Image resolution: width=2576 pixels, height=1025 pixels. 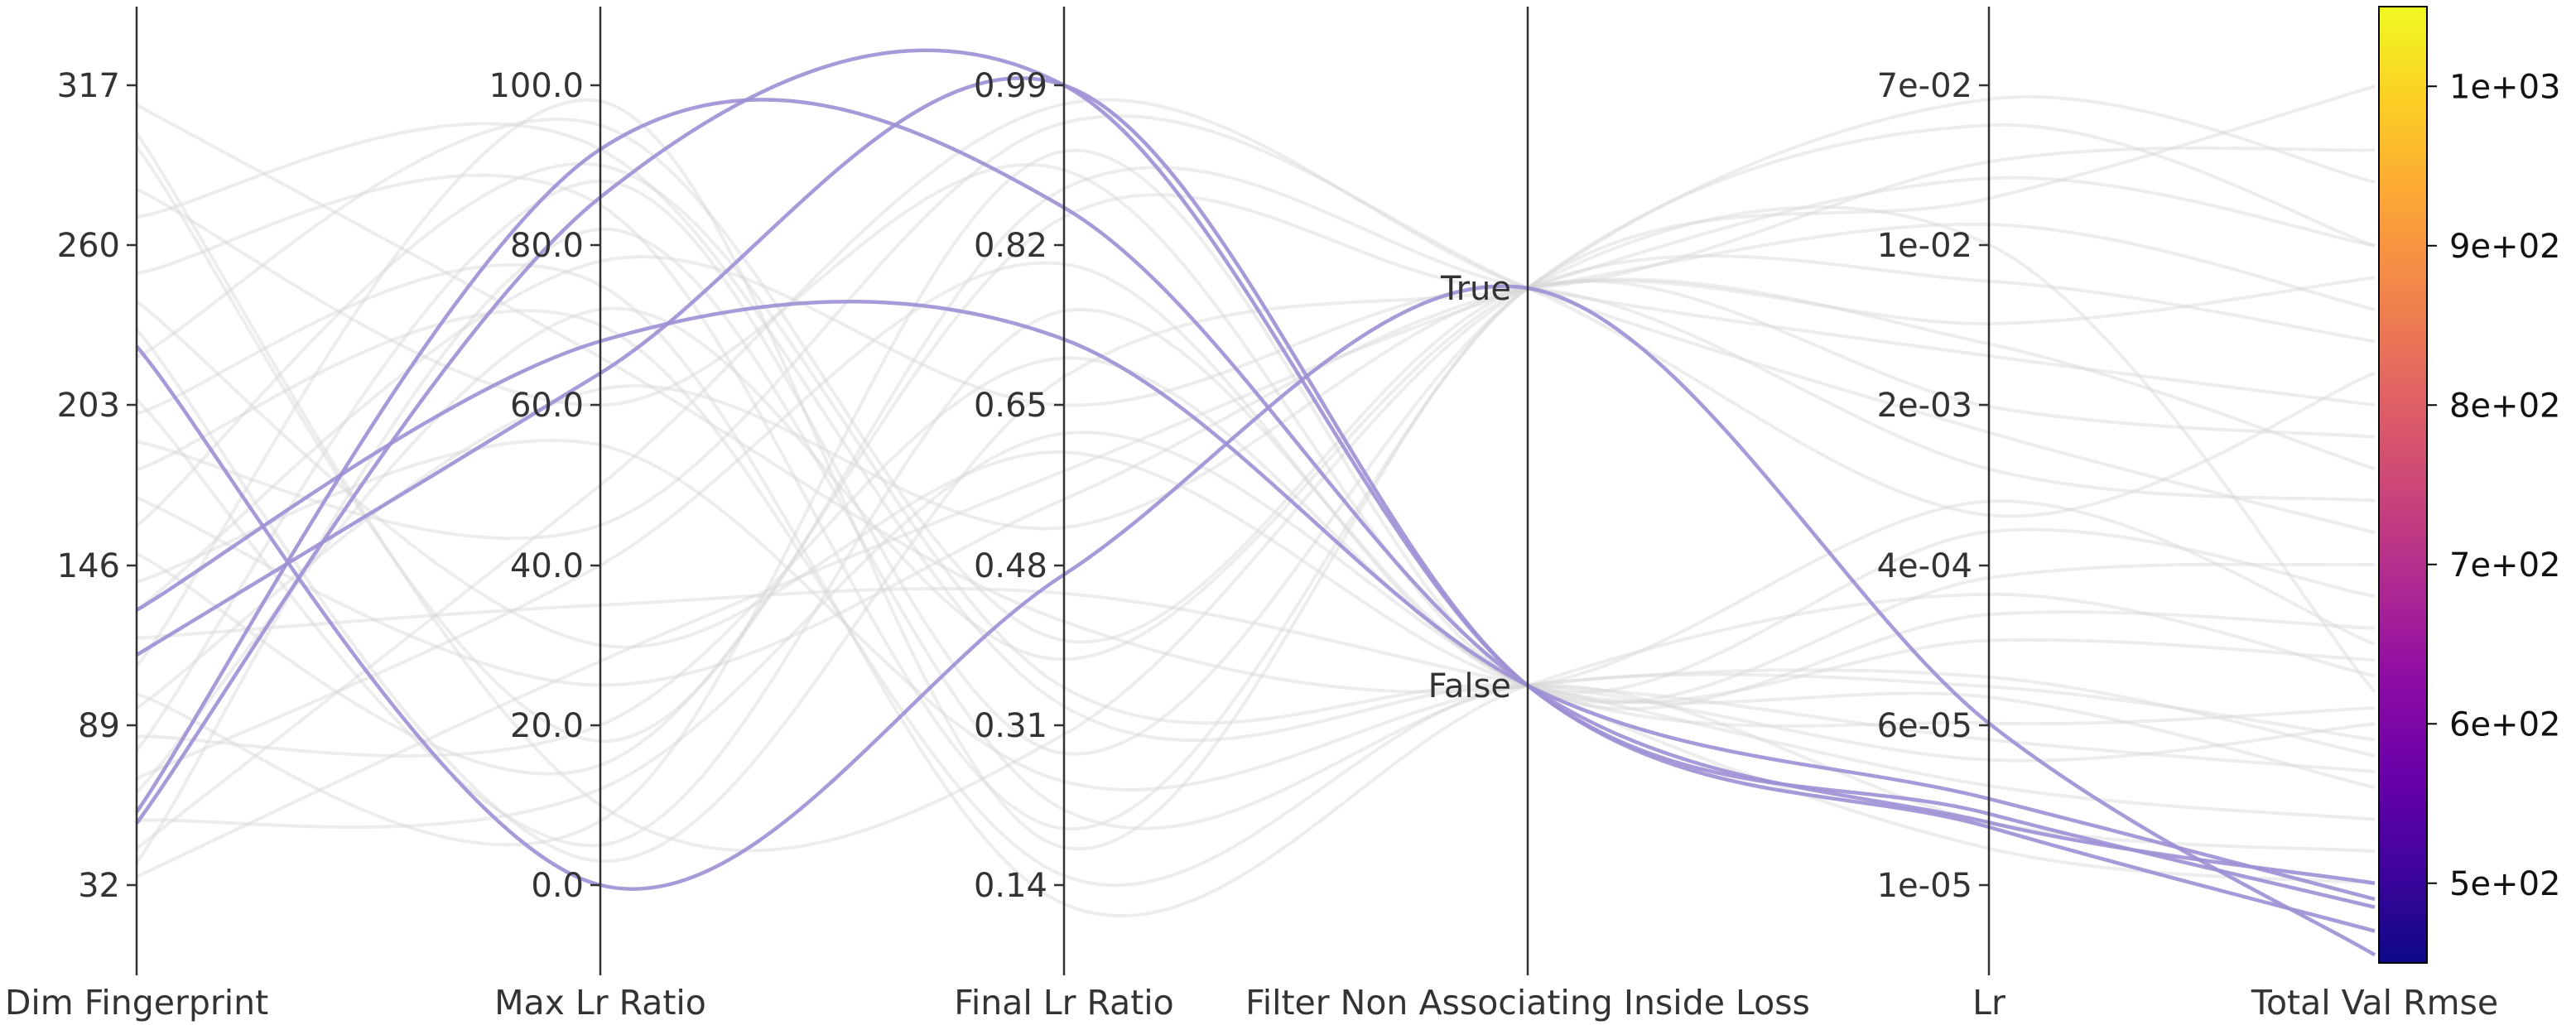 I want to click on axis-title-total-val-rmse: Total Val Rmse, so click(x=2374, y=1003).